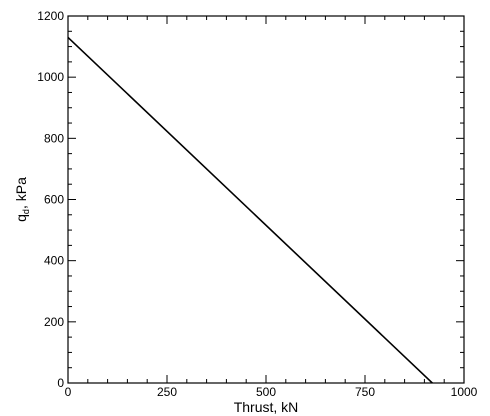 This screenshot has height=416, width=490. Describe the element at coordinates (50, 77) in the screenshot. I see `y-tick-label: 1000` at that location.